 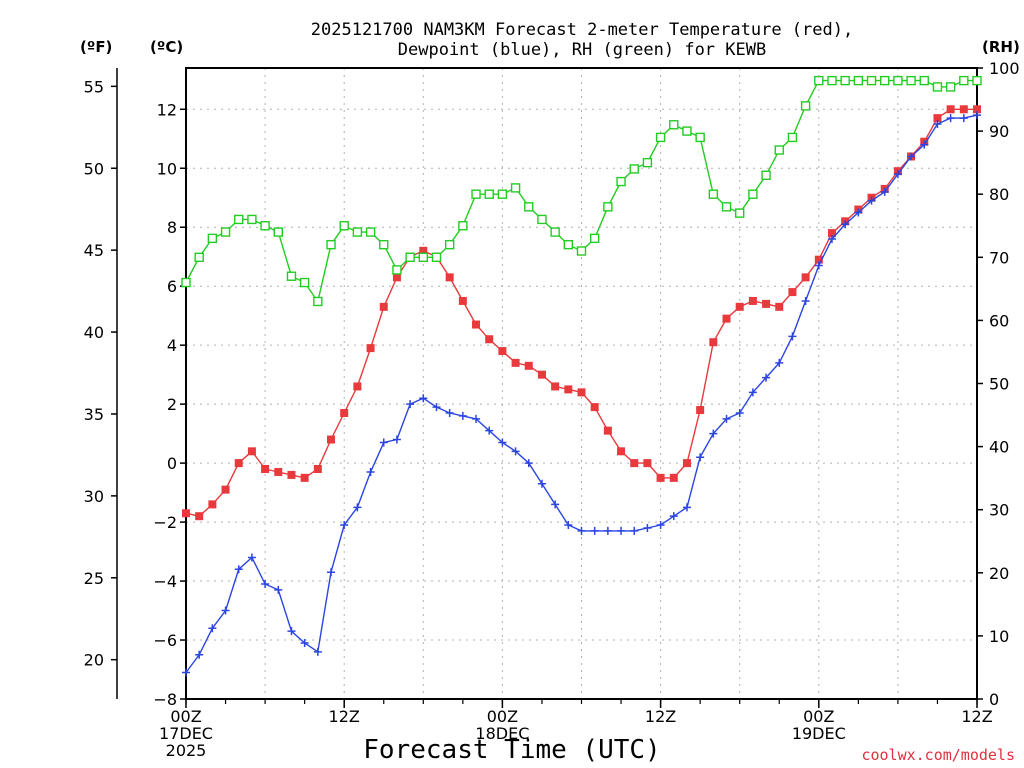 What do you see at coordinates (999, 194) in the screenshot?
I see `rh-tick-label: 80` at bounding box center [999, 194].